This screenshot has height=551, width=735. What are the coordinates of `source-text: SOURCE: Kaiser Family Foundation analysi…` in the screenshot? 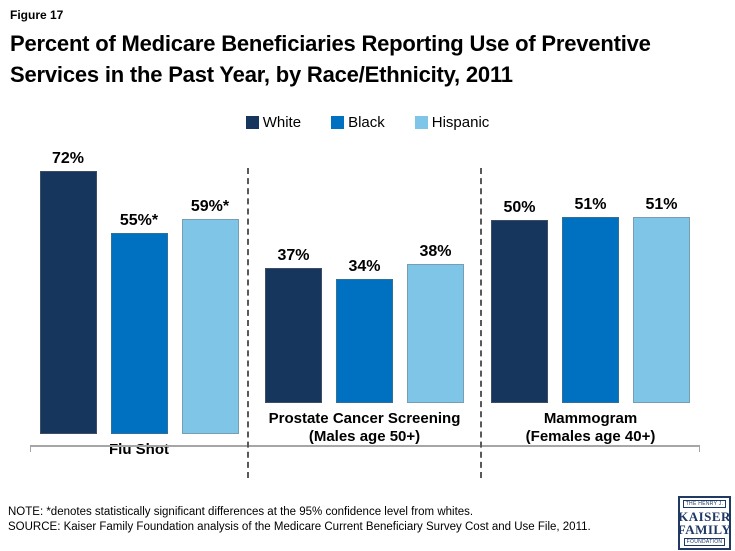 It's located at (299, 527).